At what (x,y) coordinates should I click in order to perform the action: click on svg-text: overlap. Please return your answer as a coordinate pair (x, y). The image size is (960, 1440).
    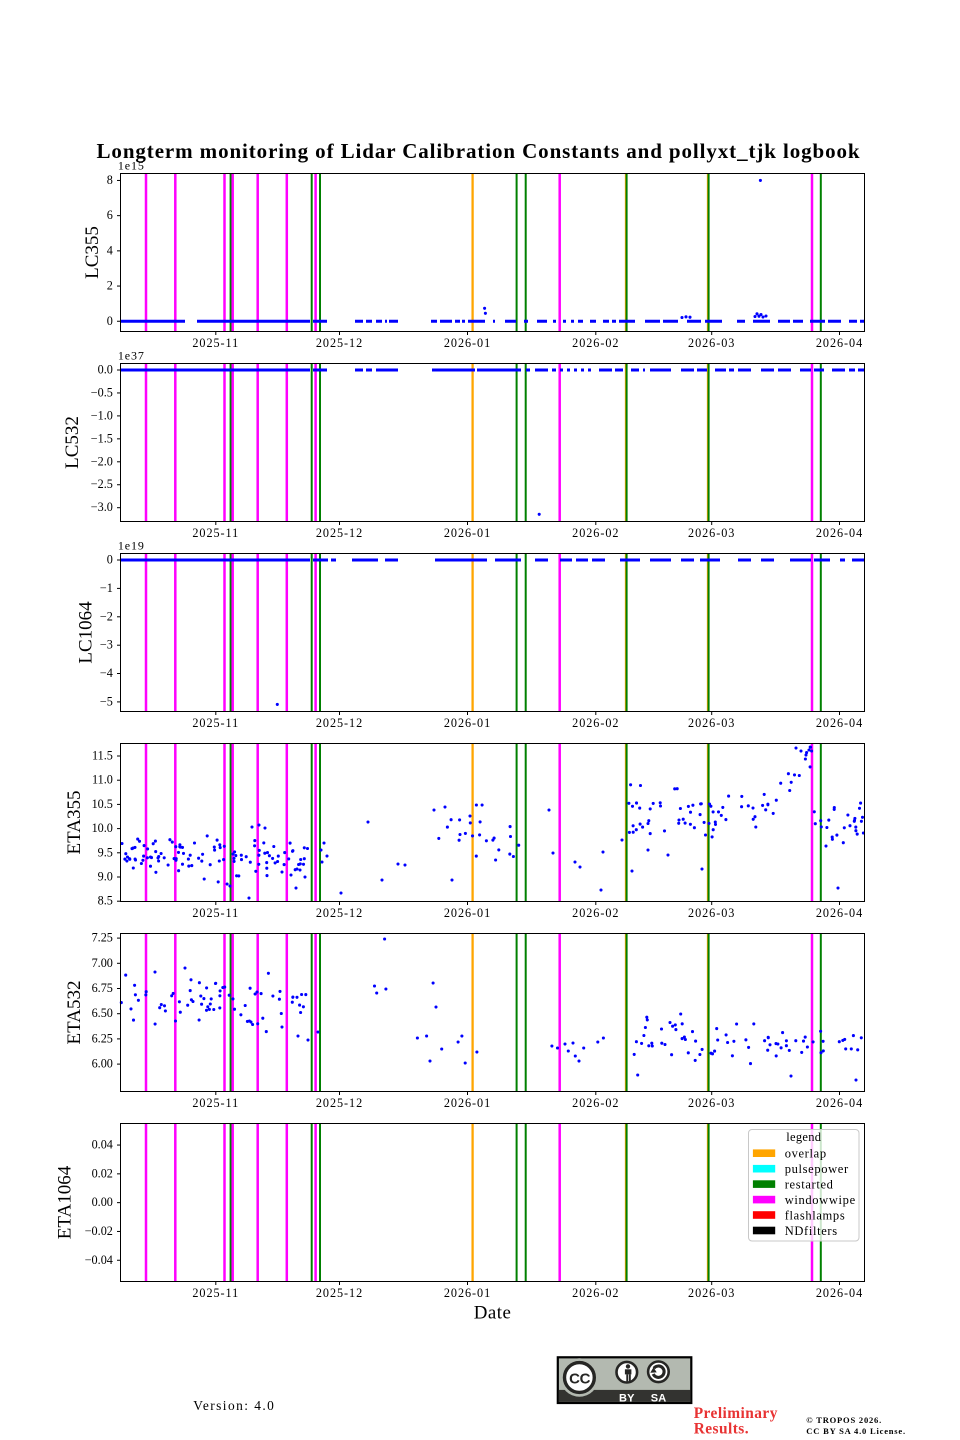
    Looking at the image, I should click on (806, 1154).